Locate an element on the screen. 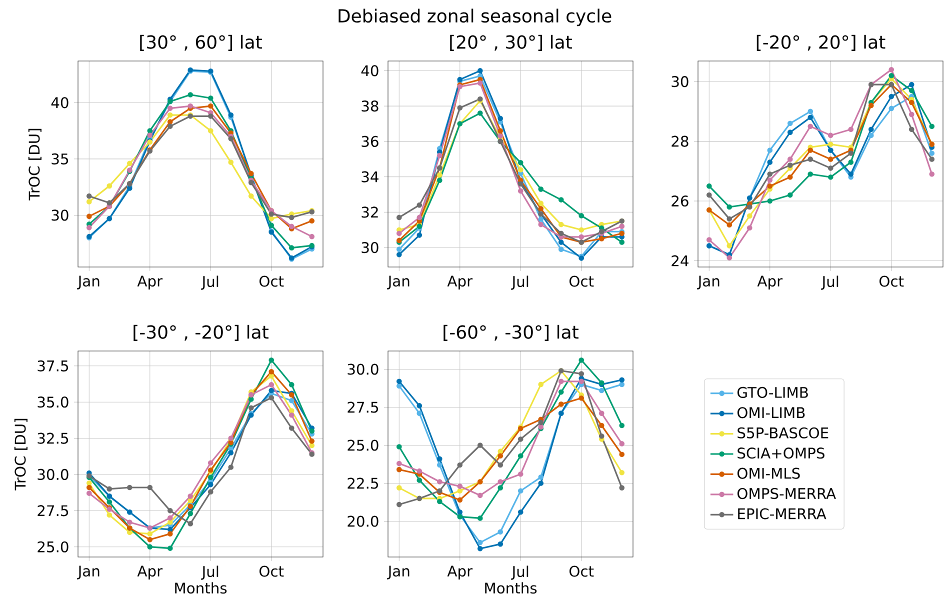 This screenshot has width=949, height=606. legend-label: S5P-BASCOE is located at coordinates (783, 432).